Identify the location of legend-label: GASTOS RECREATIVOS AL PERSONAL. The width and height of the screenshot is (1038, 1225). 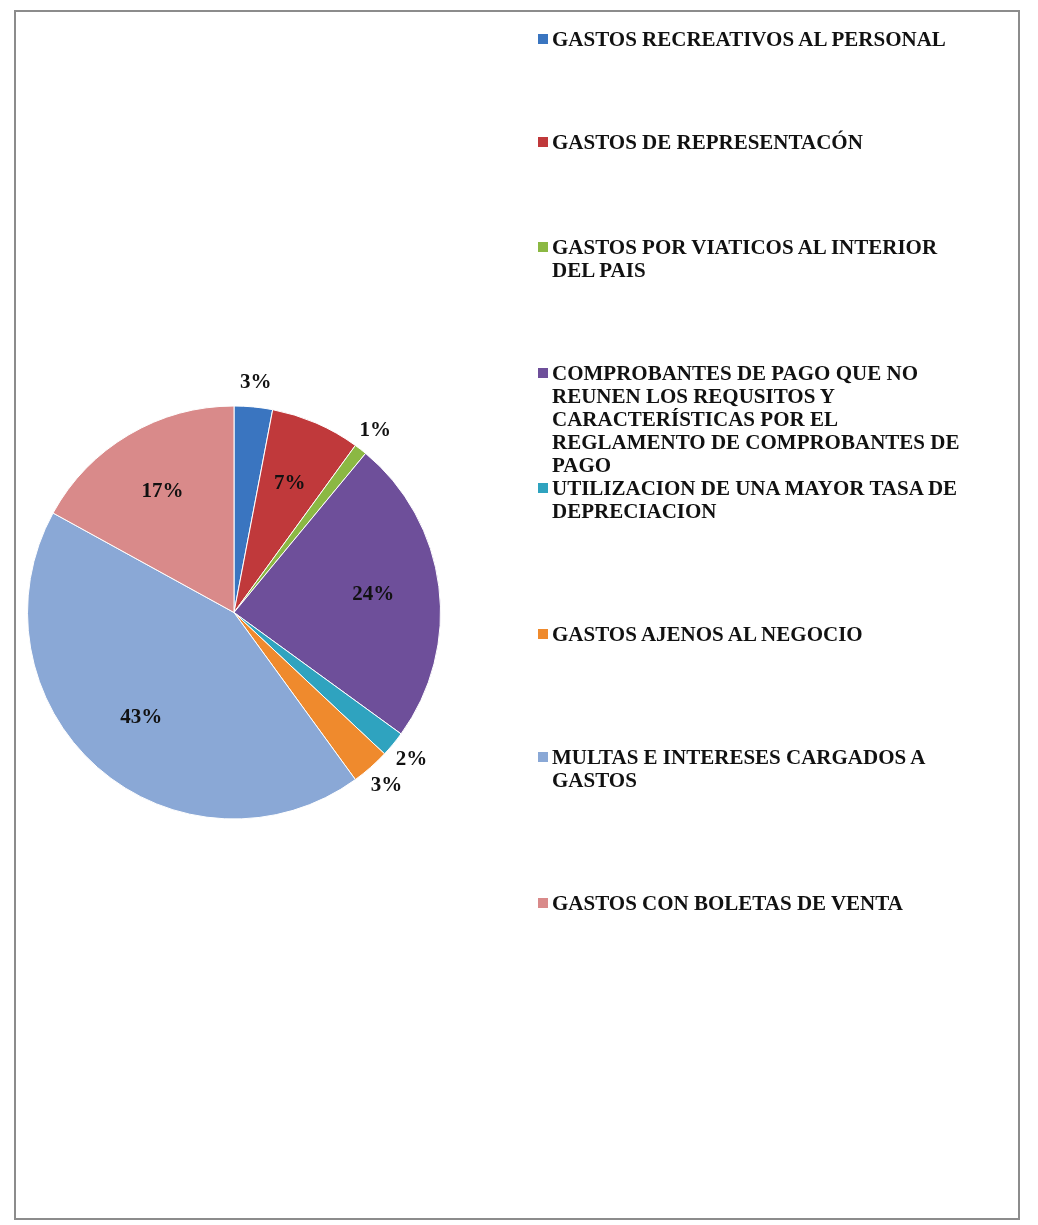
(749, 39).